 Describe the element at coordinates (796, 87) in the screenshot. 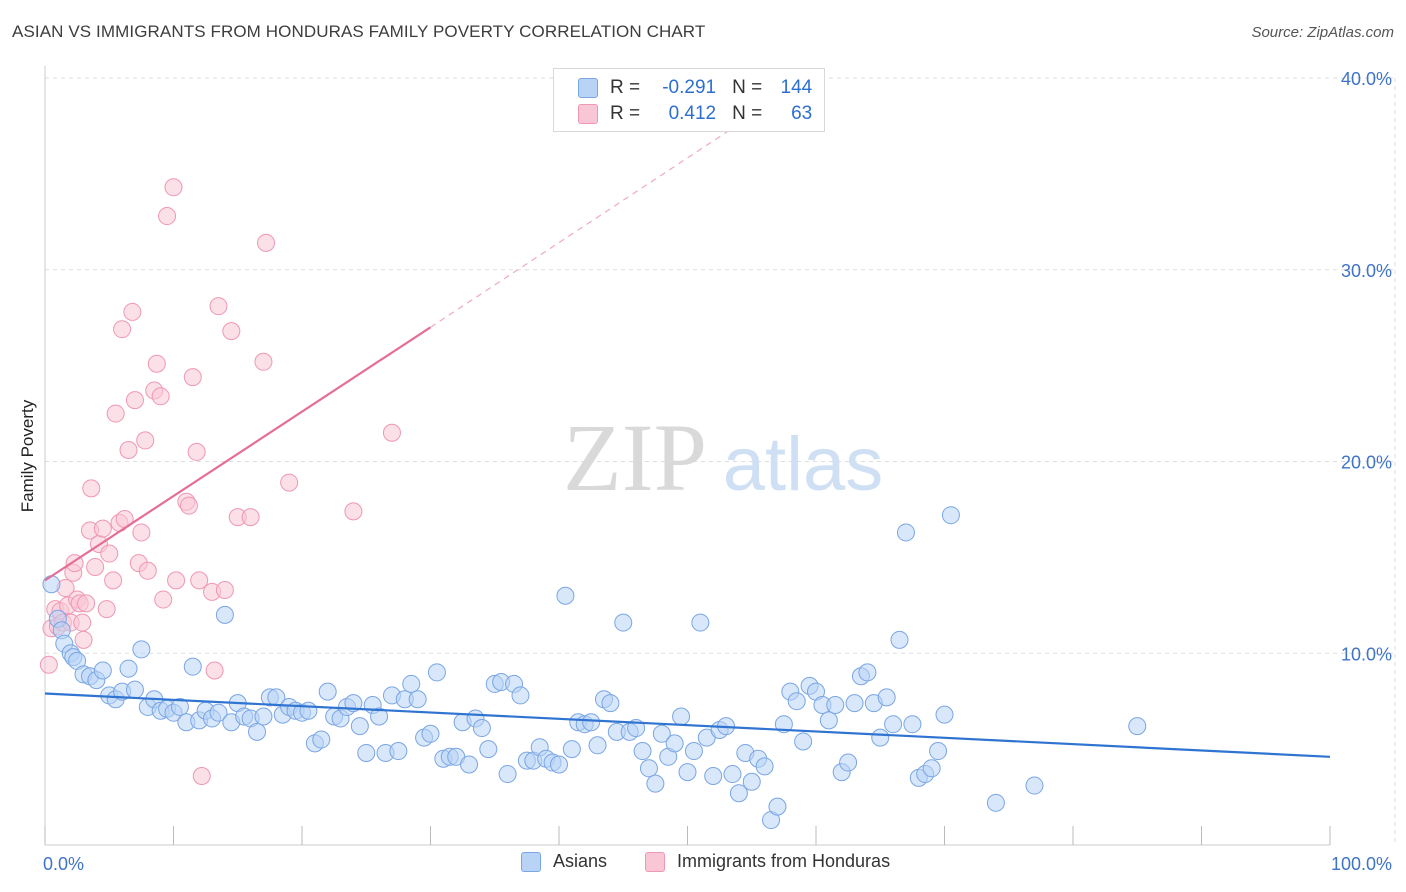

I see `n-value: 144` at that location.